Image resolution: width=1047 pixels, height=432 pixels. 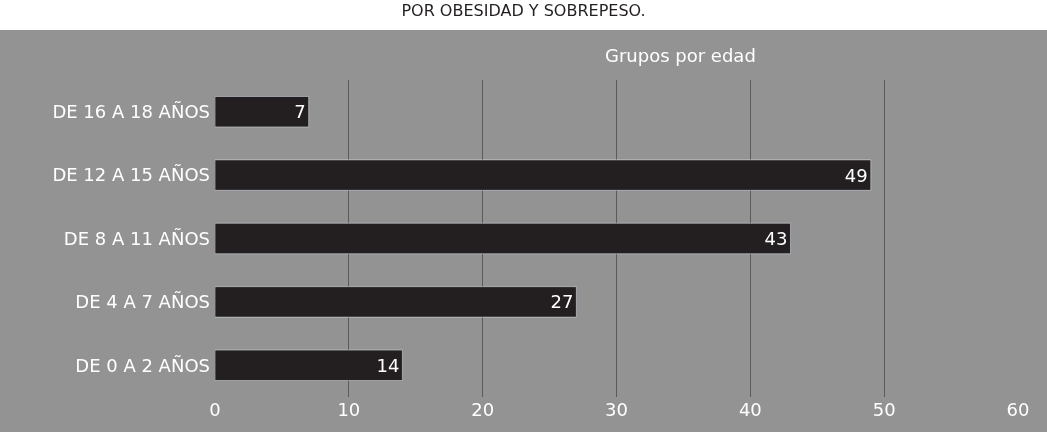 What do you see at coordinates (884, 409) in the screenshot?
I see `x-tick-label: 50` at bounding box center [884, 409].